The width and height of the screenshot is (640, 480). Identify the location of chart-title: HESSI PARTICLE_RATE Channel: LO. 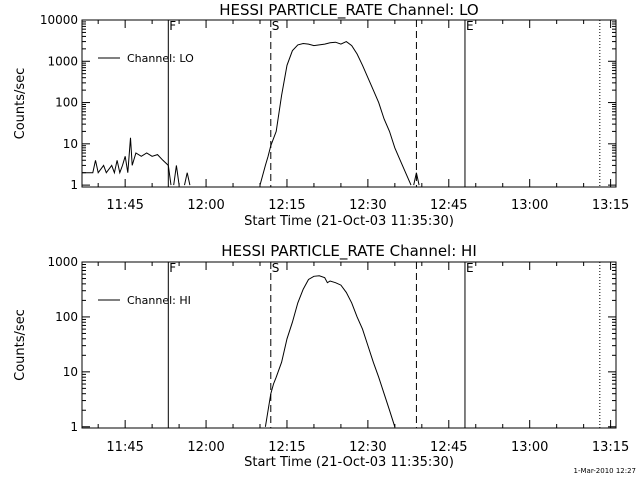
(348, 10).